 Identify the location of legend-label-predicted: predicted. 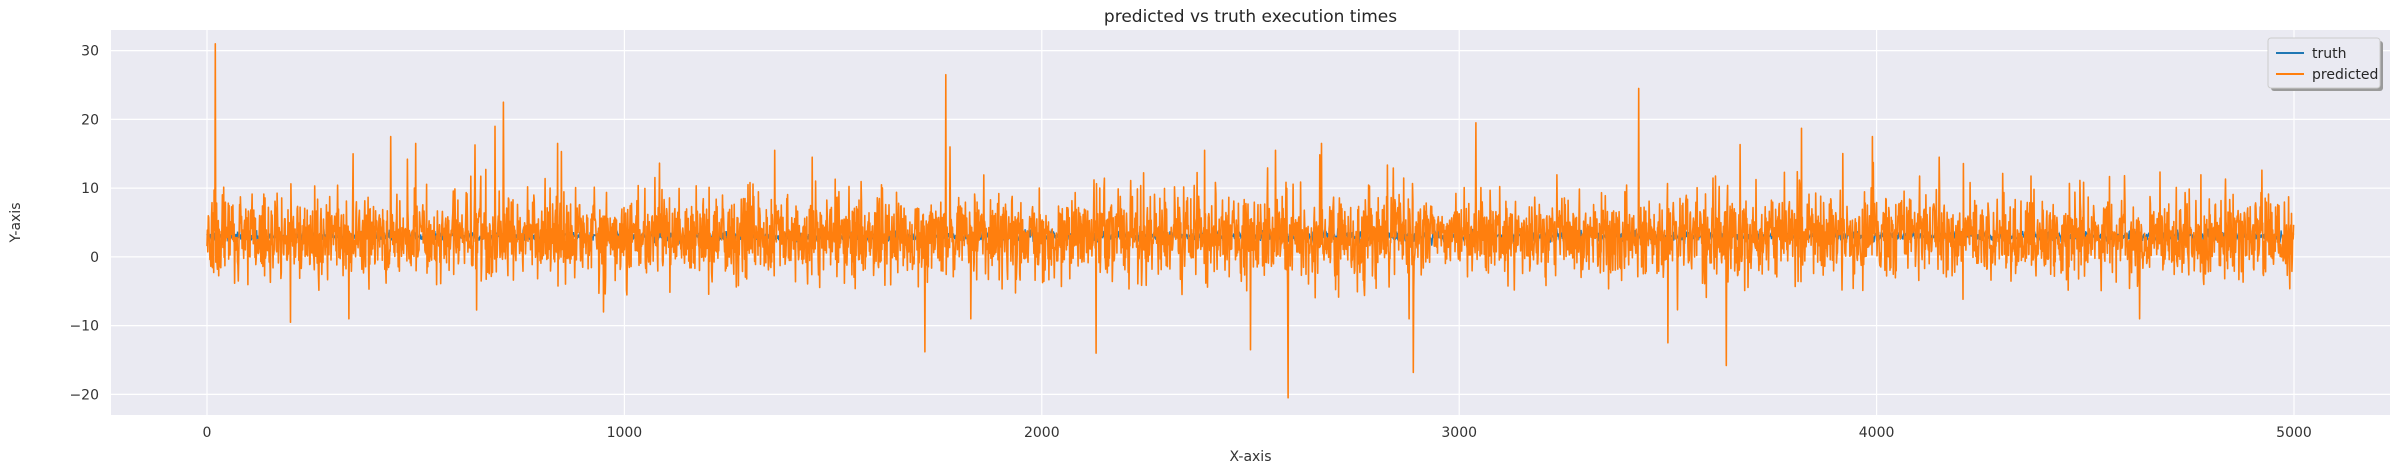
(2345, 75).